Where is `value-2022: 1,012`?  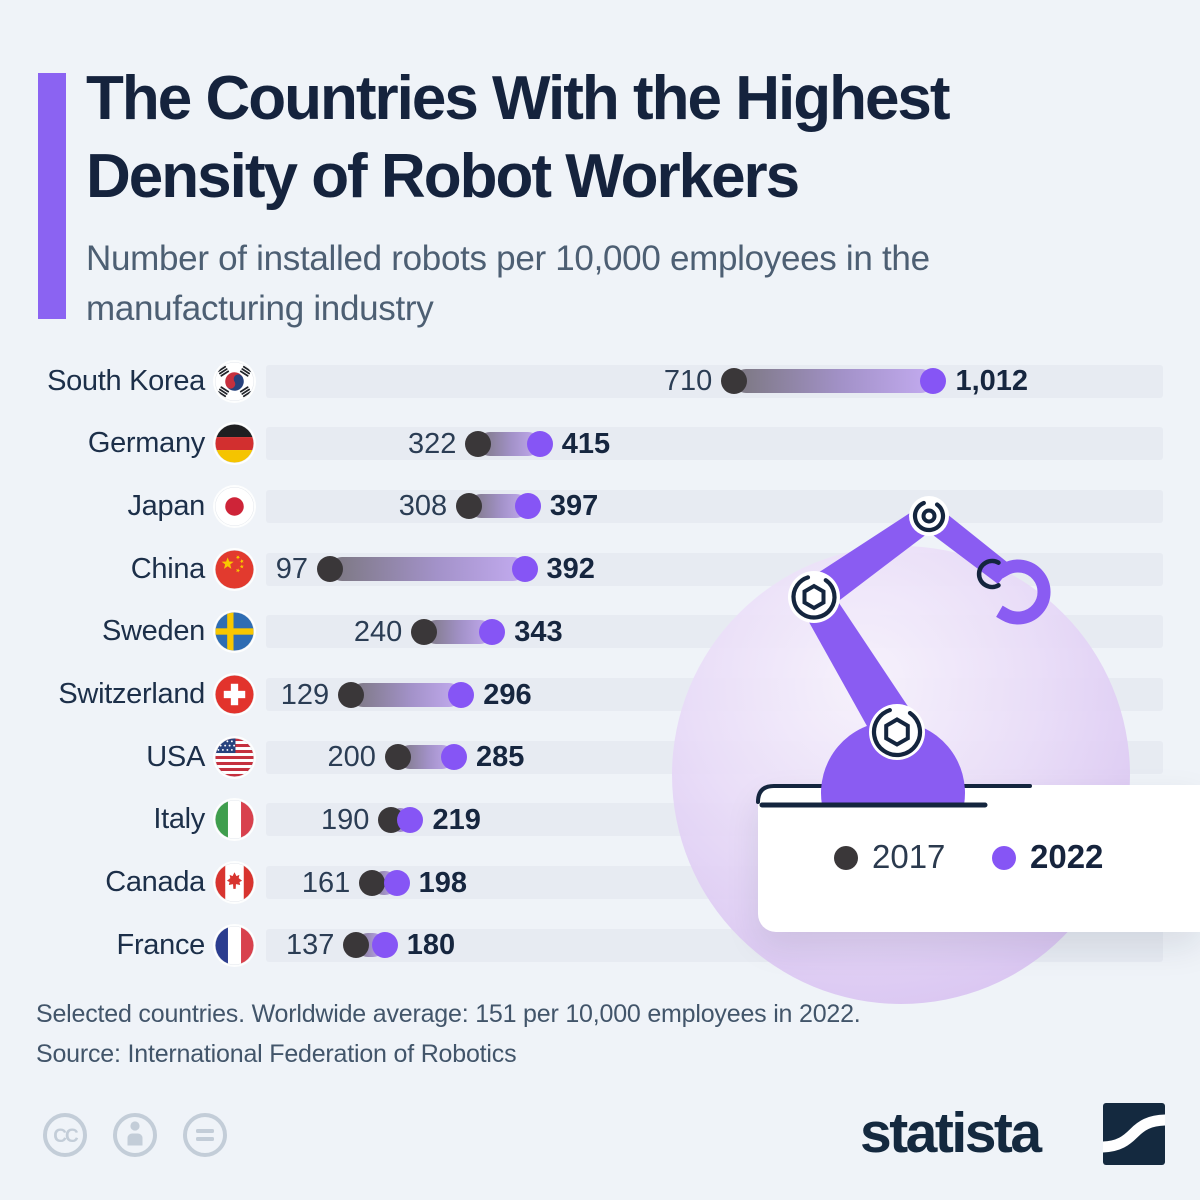
value-2022: 1,012 is located at coordinates (992, 381).